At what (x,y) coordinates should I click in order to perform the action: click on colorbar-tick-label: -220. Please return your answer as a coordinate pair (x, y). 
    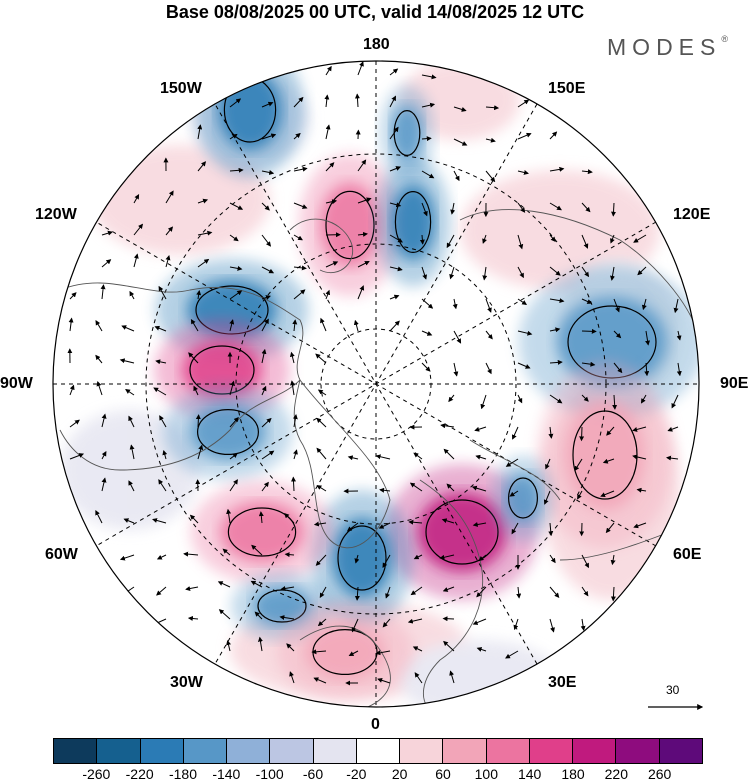
    Looking at the image, I should click on (139, 774).